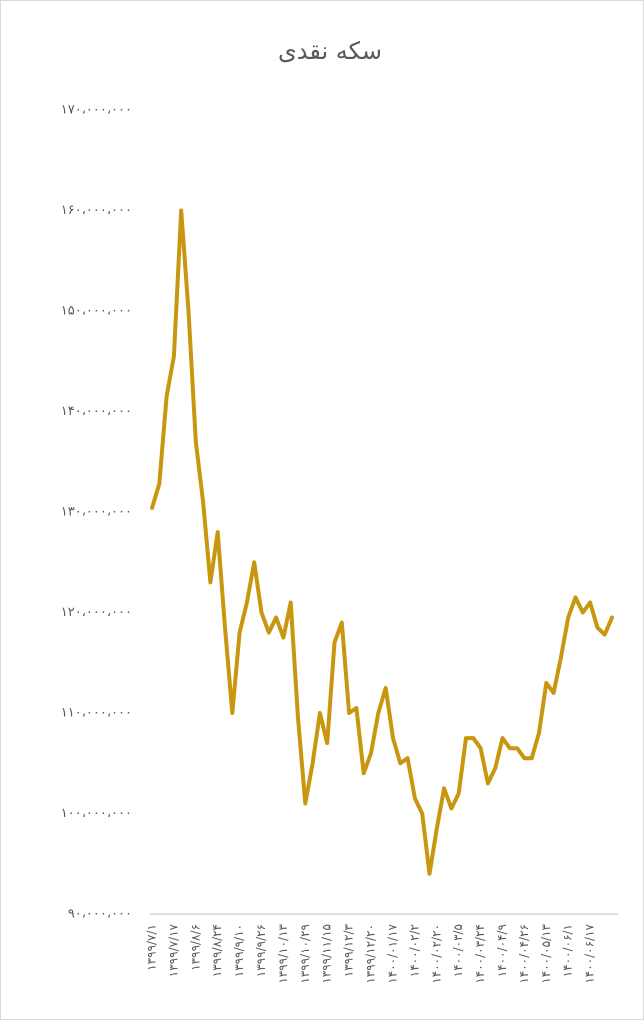 This screenshot has height=1020, width=644. I want to click on x-tick-label: ۱۴۰۰/۰۱/۱۷, so click(392, 953).